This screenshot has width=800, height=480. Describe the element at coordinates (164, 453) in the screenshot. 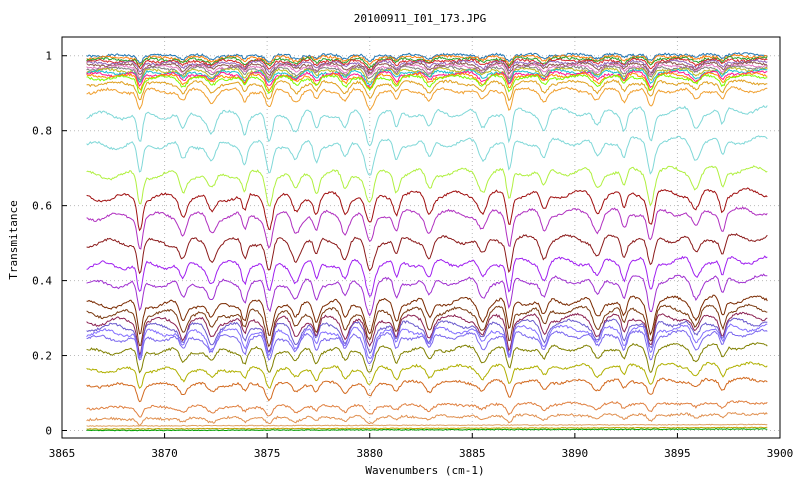

I see `x-tick-label: 3870` at that location.